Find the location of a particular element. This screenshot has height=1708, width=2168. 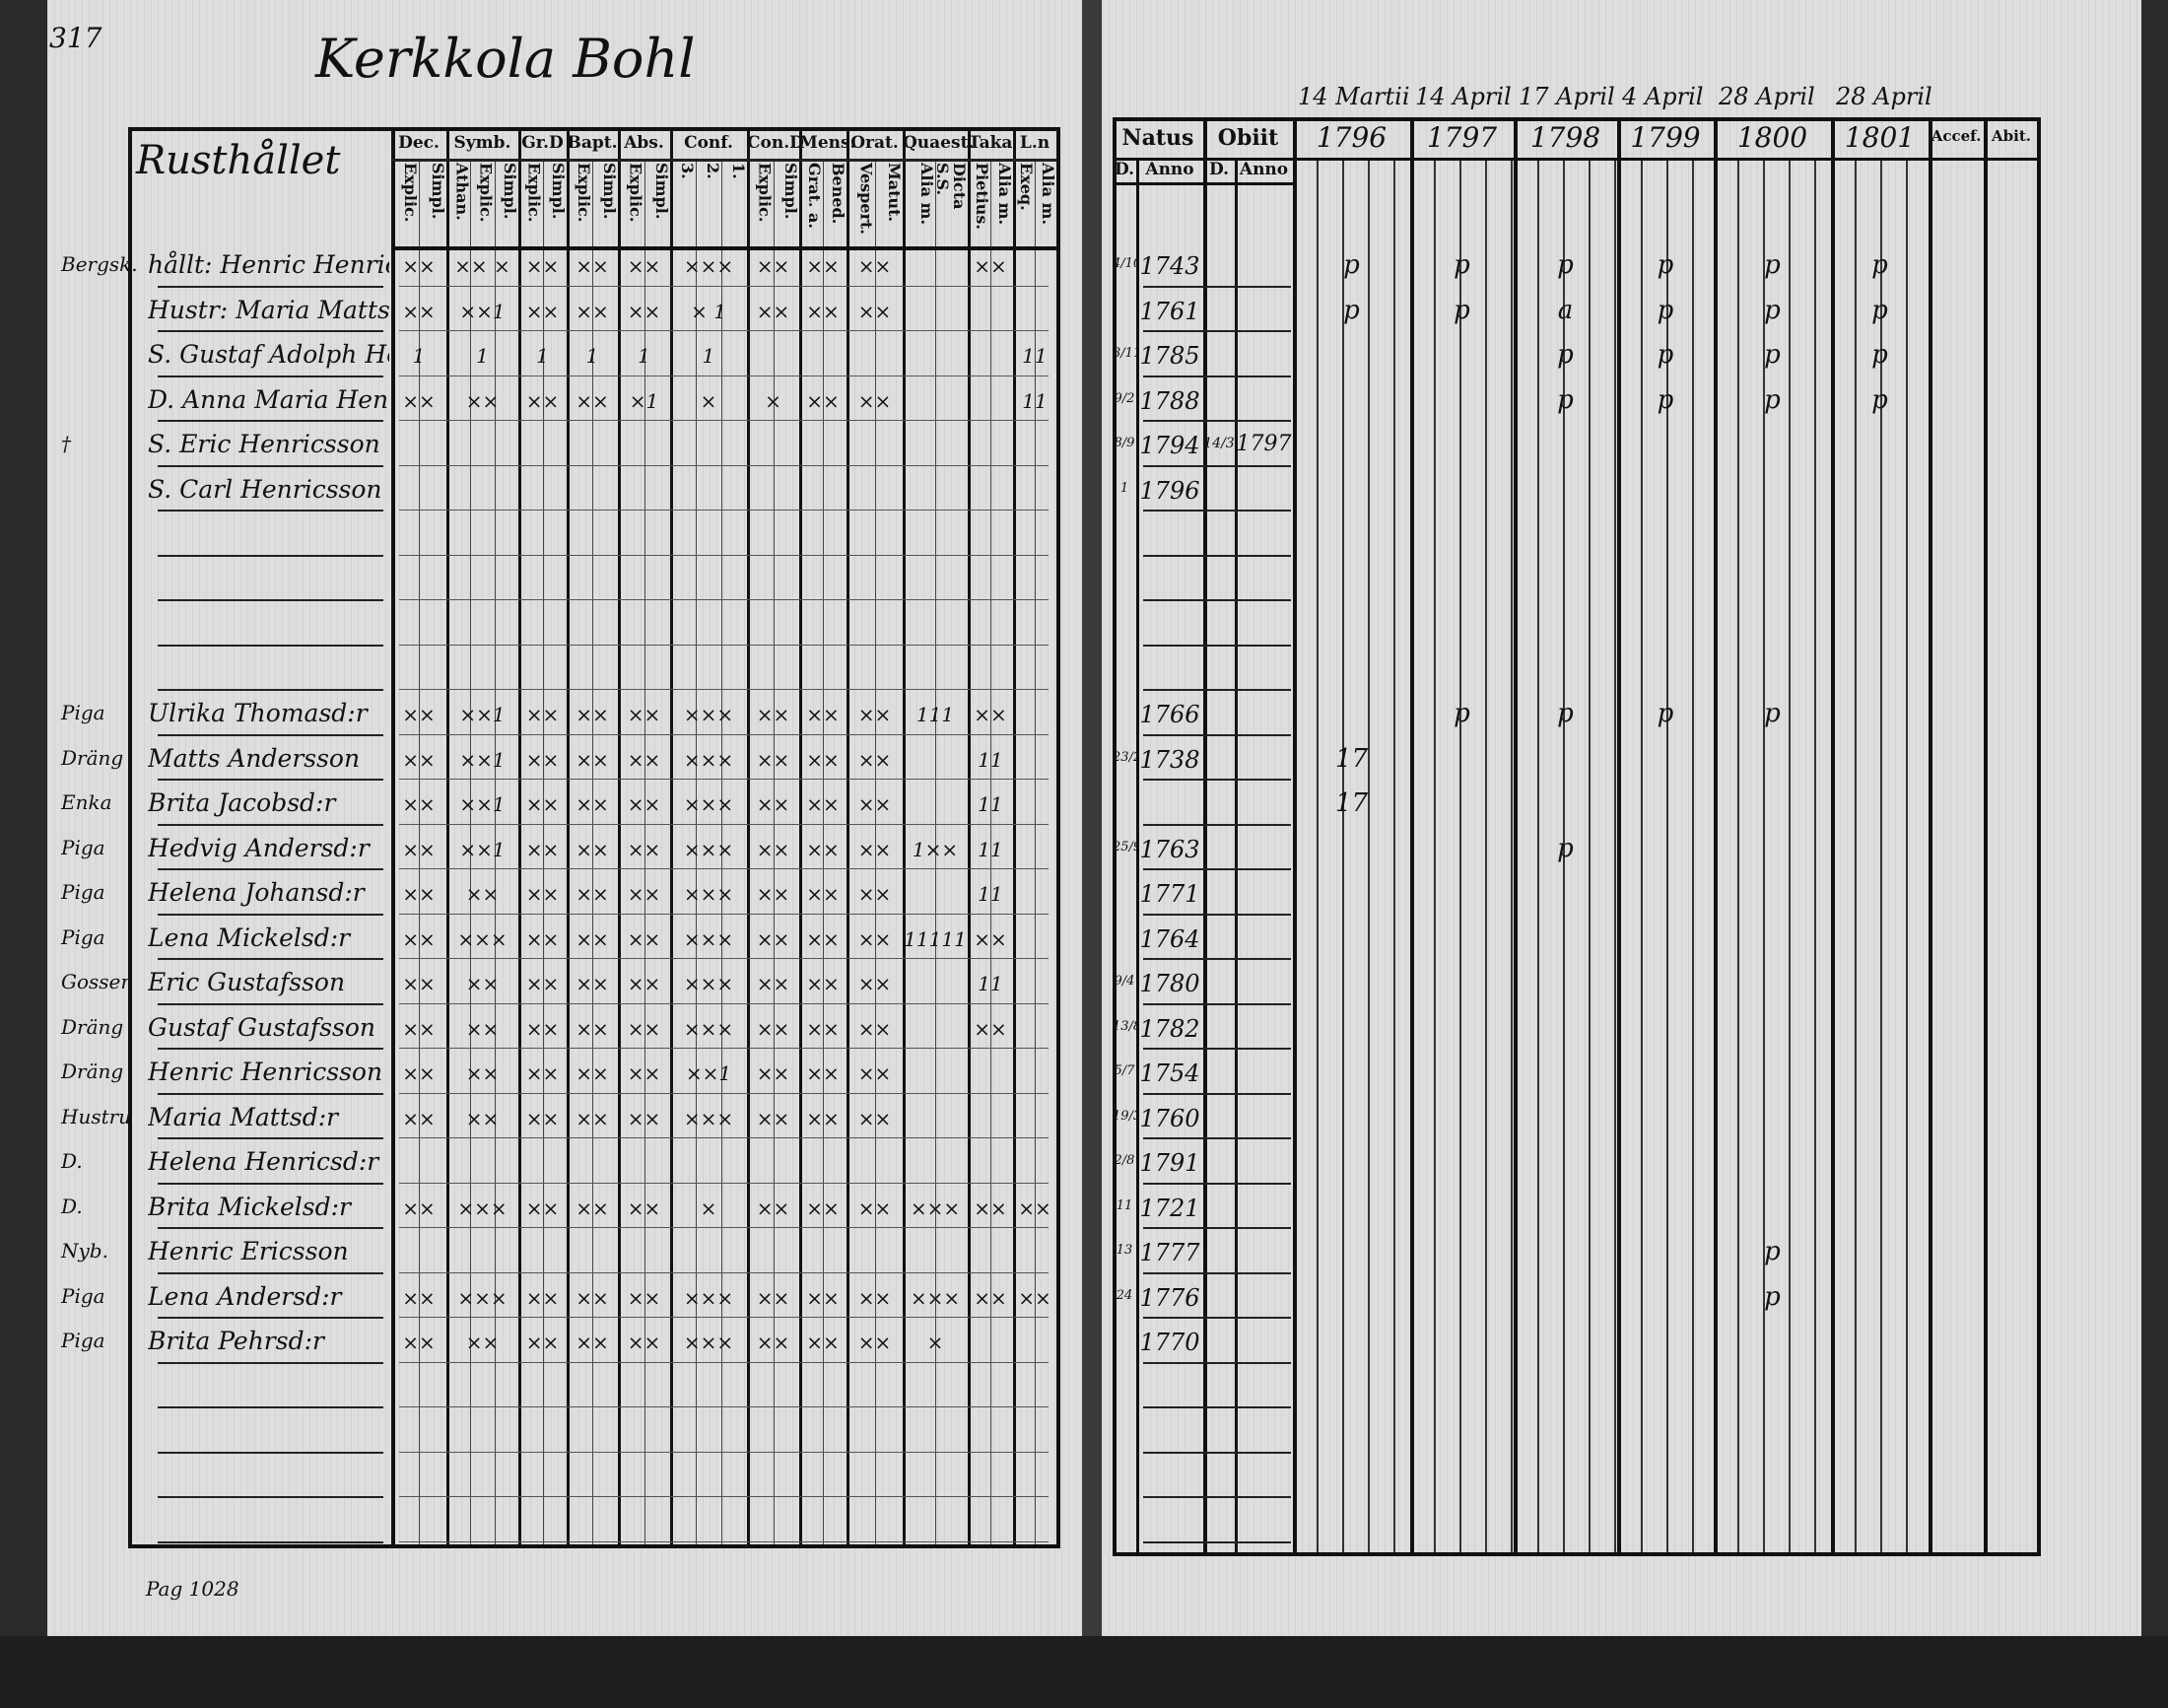

page-number: 317 is located at coordinates (76, 38).